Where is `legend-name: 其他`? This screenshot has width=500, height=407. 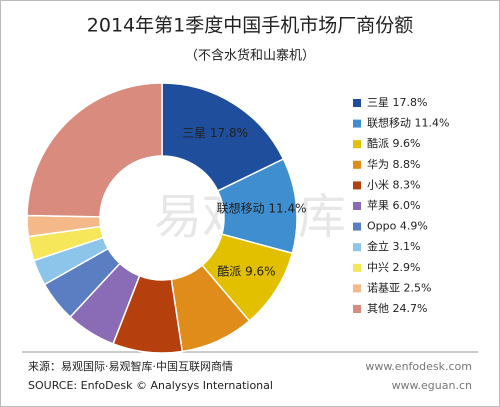
legend-name: 其他 is located at coordinates (378, 308).